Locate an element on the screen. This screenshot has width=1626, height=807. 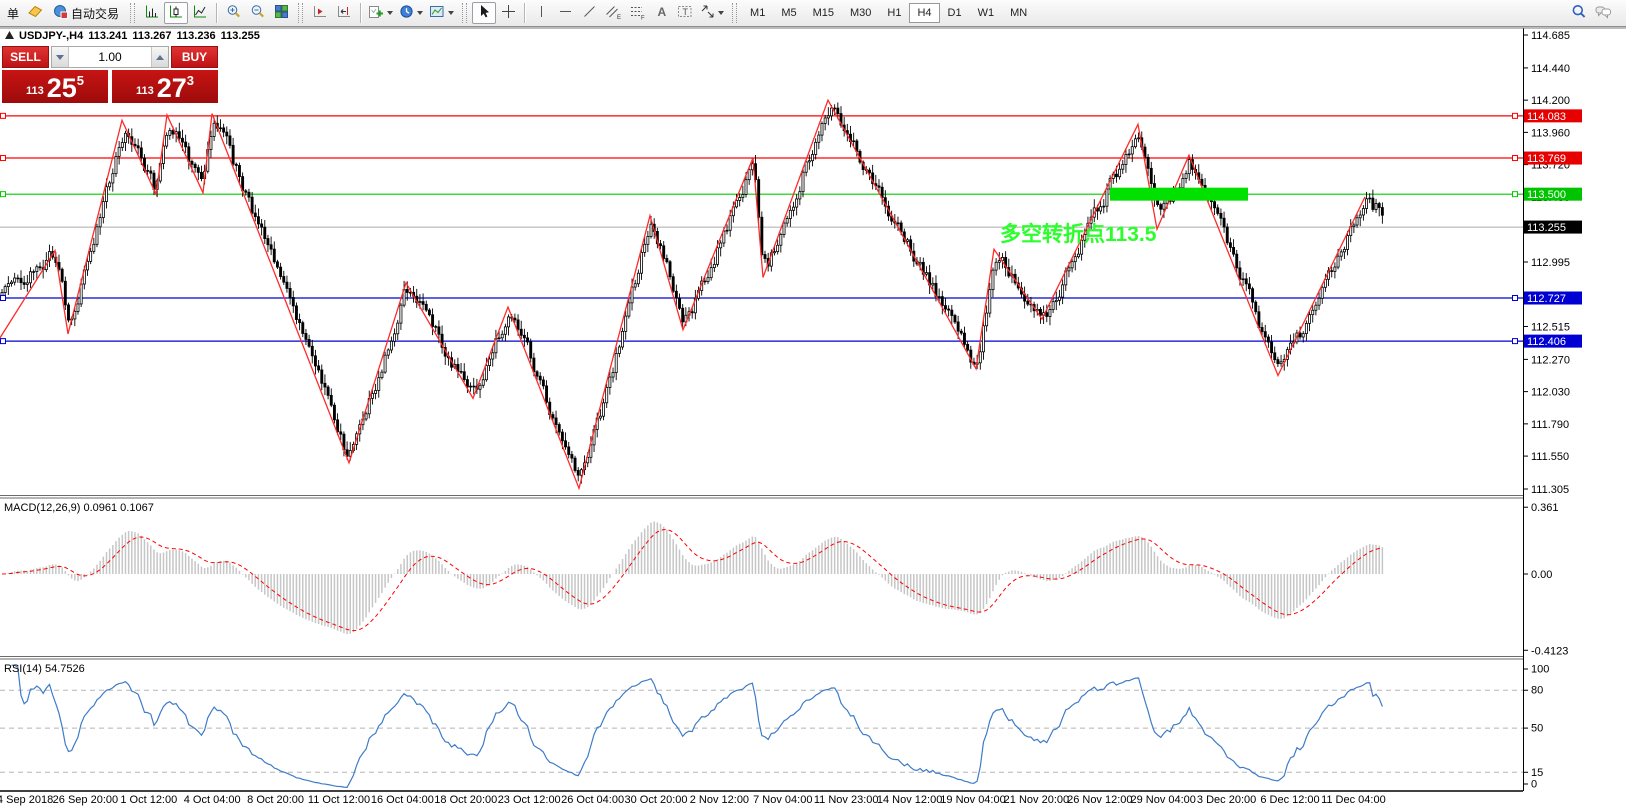
buy-price-pips: 27 is located at coordinates (171, 88).